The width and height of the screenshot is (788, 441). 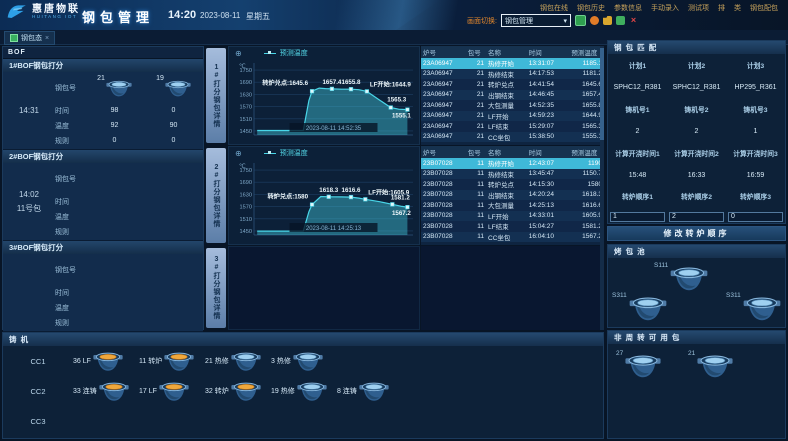 What do you see at coordinates (580, 20) in the screenshot?
I see `monitor-icon` at bounding box center [580, 20].